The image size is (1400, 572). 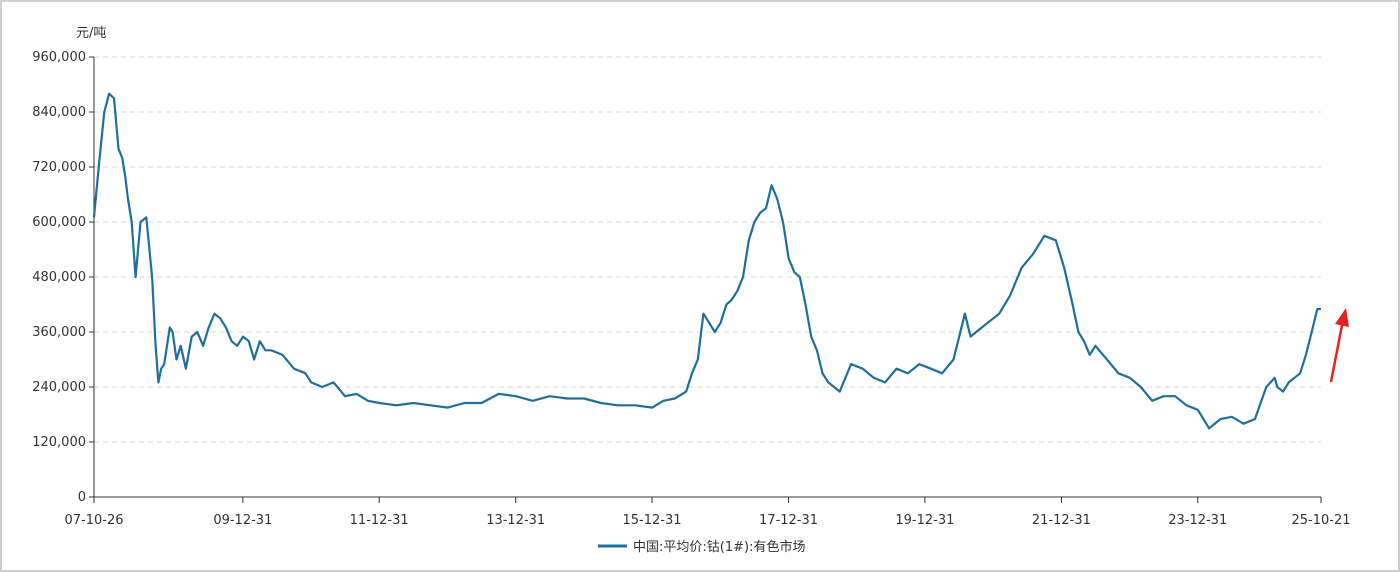 I want to click on x-tick-label: 11-12-31, so click(x=379, y=520).